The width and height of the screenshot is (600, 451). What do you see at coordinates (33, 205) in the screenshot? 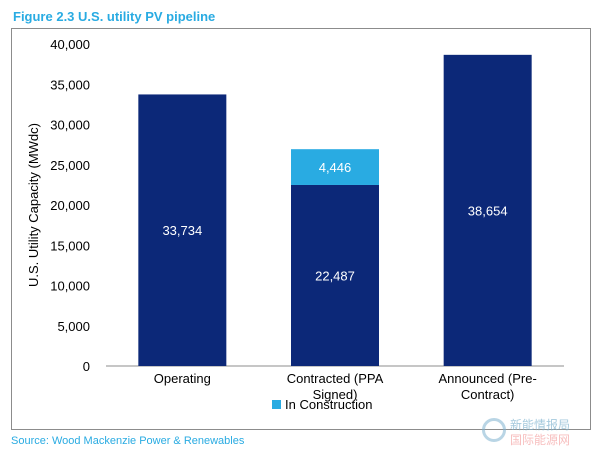
I see `y-axis-label: U.S. Utility Capacity (MWdc)` at bounding box center [33, 205].